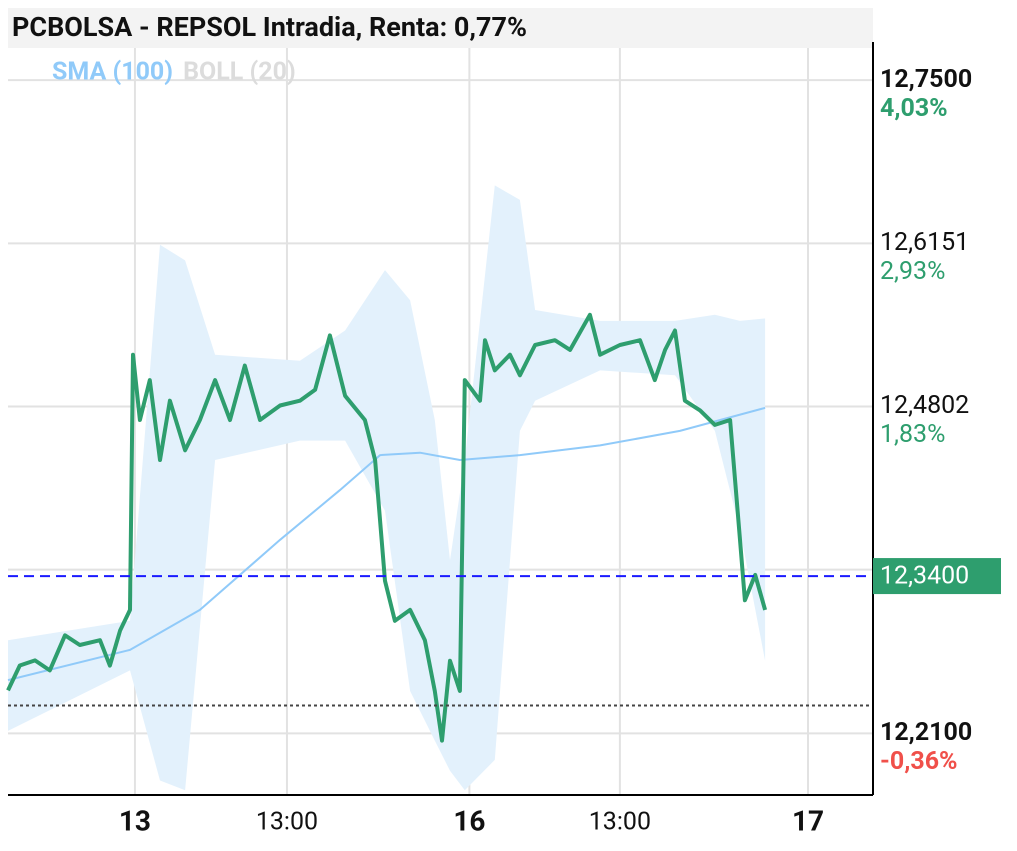 The width and height of the screenshot is (1017, 851). I want to click on x-tick-label: 16, so click(469, 820).